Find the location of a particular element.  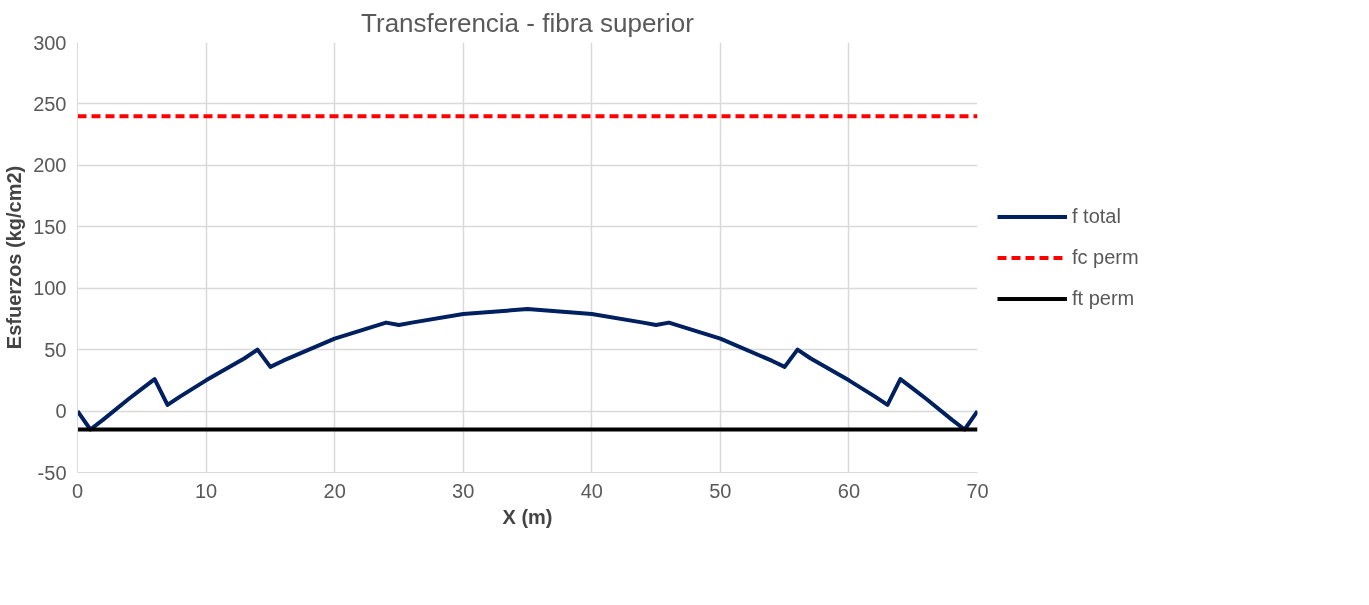

x-tick-label: 50 is located at coordinates (720, 490).